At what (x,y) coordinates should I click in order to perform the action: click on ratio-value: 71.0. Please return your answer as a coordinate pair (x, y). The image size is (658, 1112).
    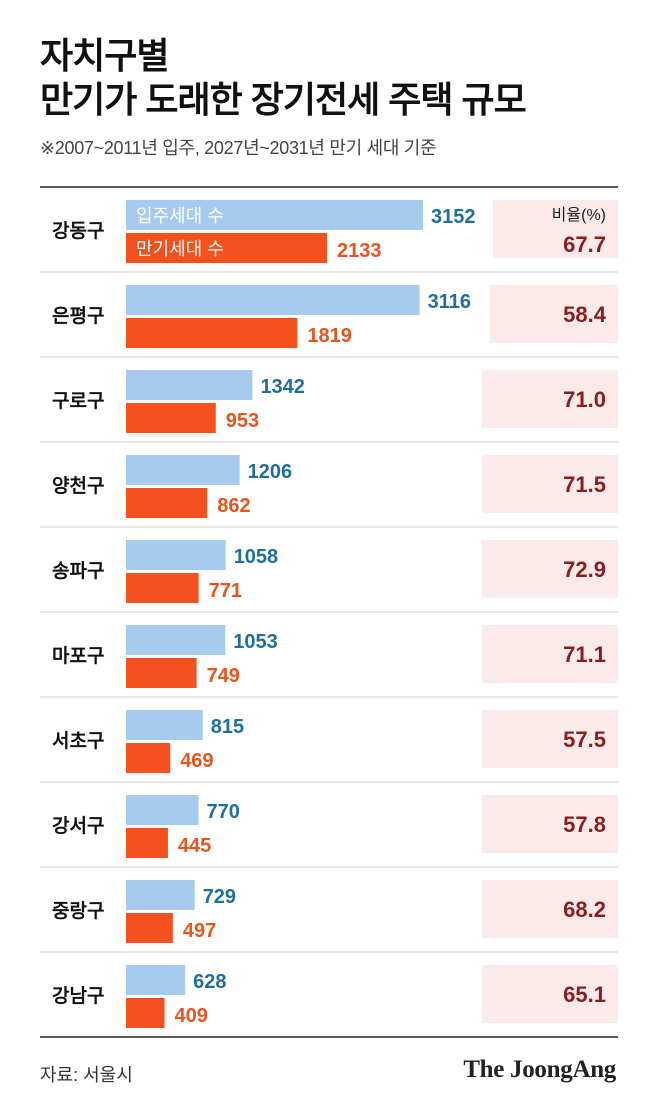
    Looking at the image, I should click on (584, 399).